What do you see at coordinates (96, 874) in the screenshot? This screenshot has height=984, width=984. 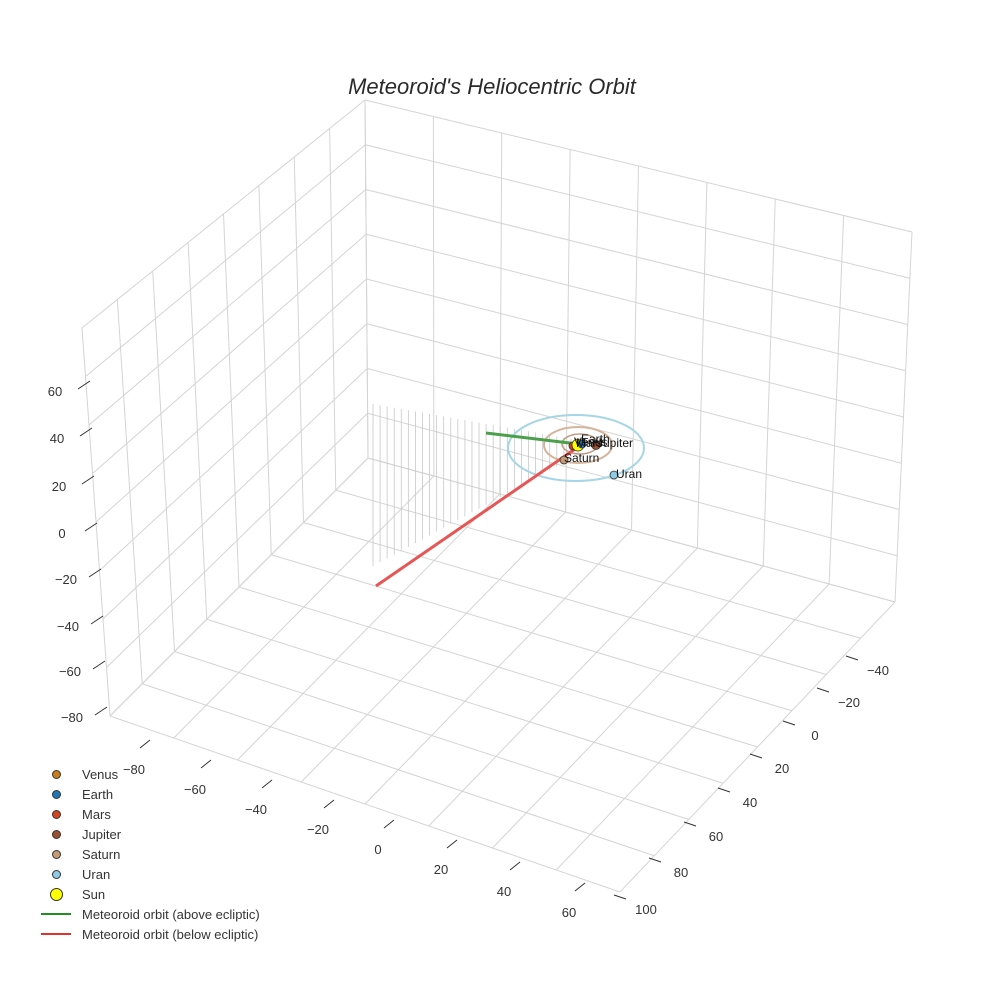 I see `legend-label: Uran` at bounding box center [96, 874].